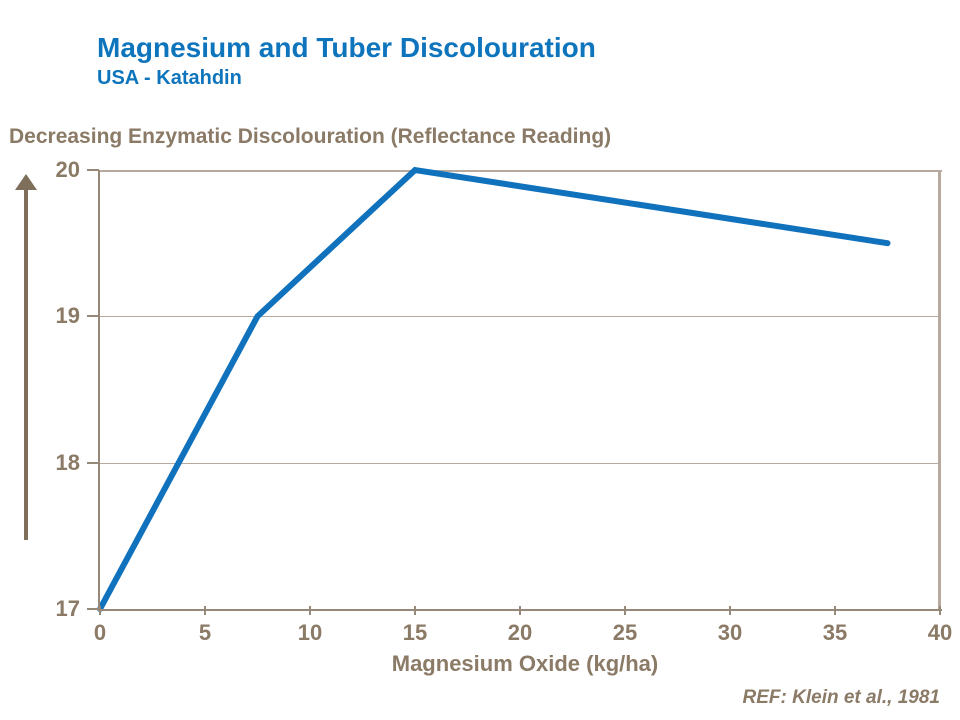 The image size is (960, 720). I want to click on page-title: Magnesium and Tuber Discolouration, so click(346, 47).